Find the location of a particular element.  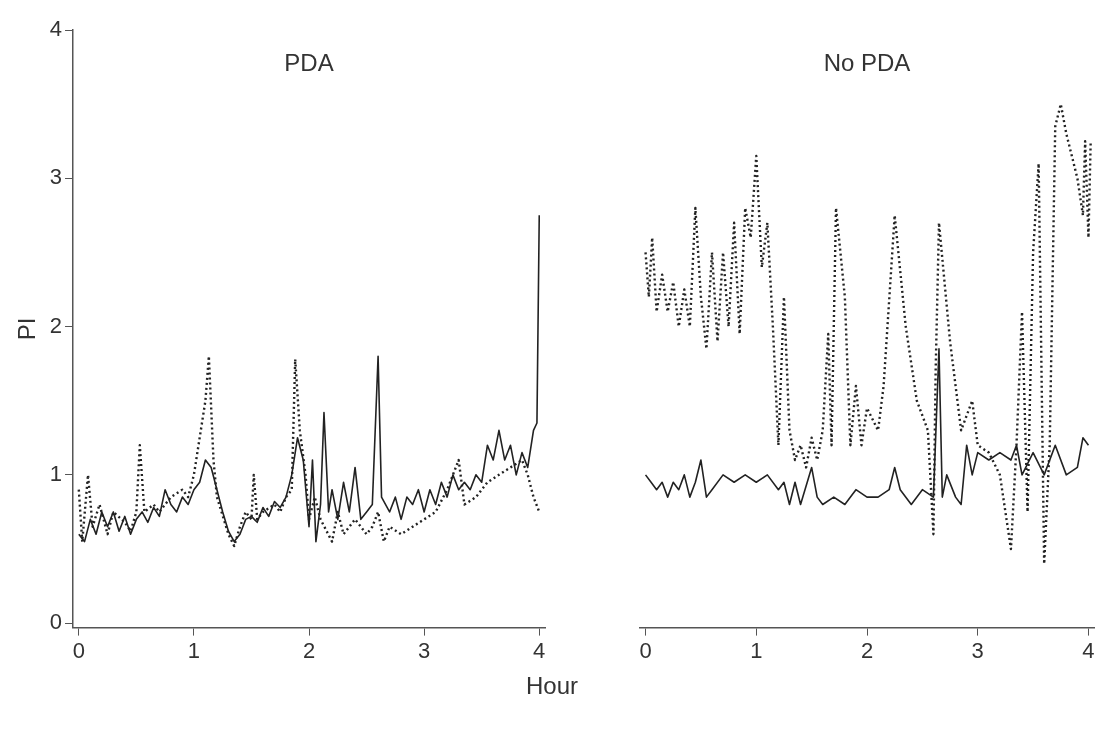

text: PDA is located at coordinates (309, 62).